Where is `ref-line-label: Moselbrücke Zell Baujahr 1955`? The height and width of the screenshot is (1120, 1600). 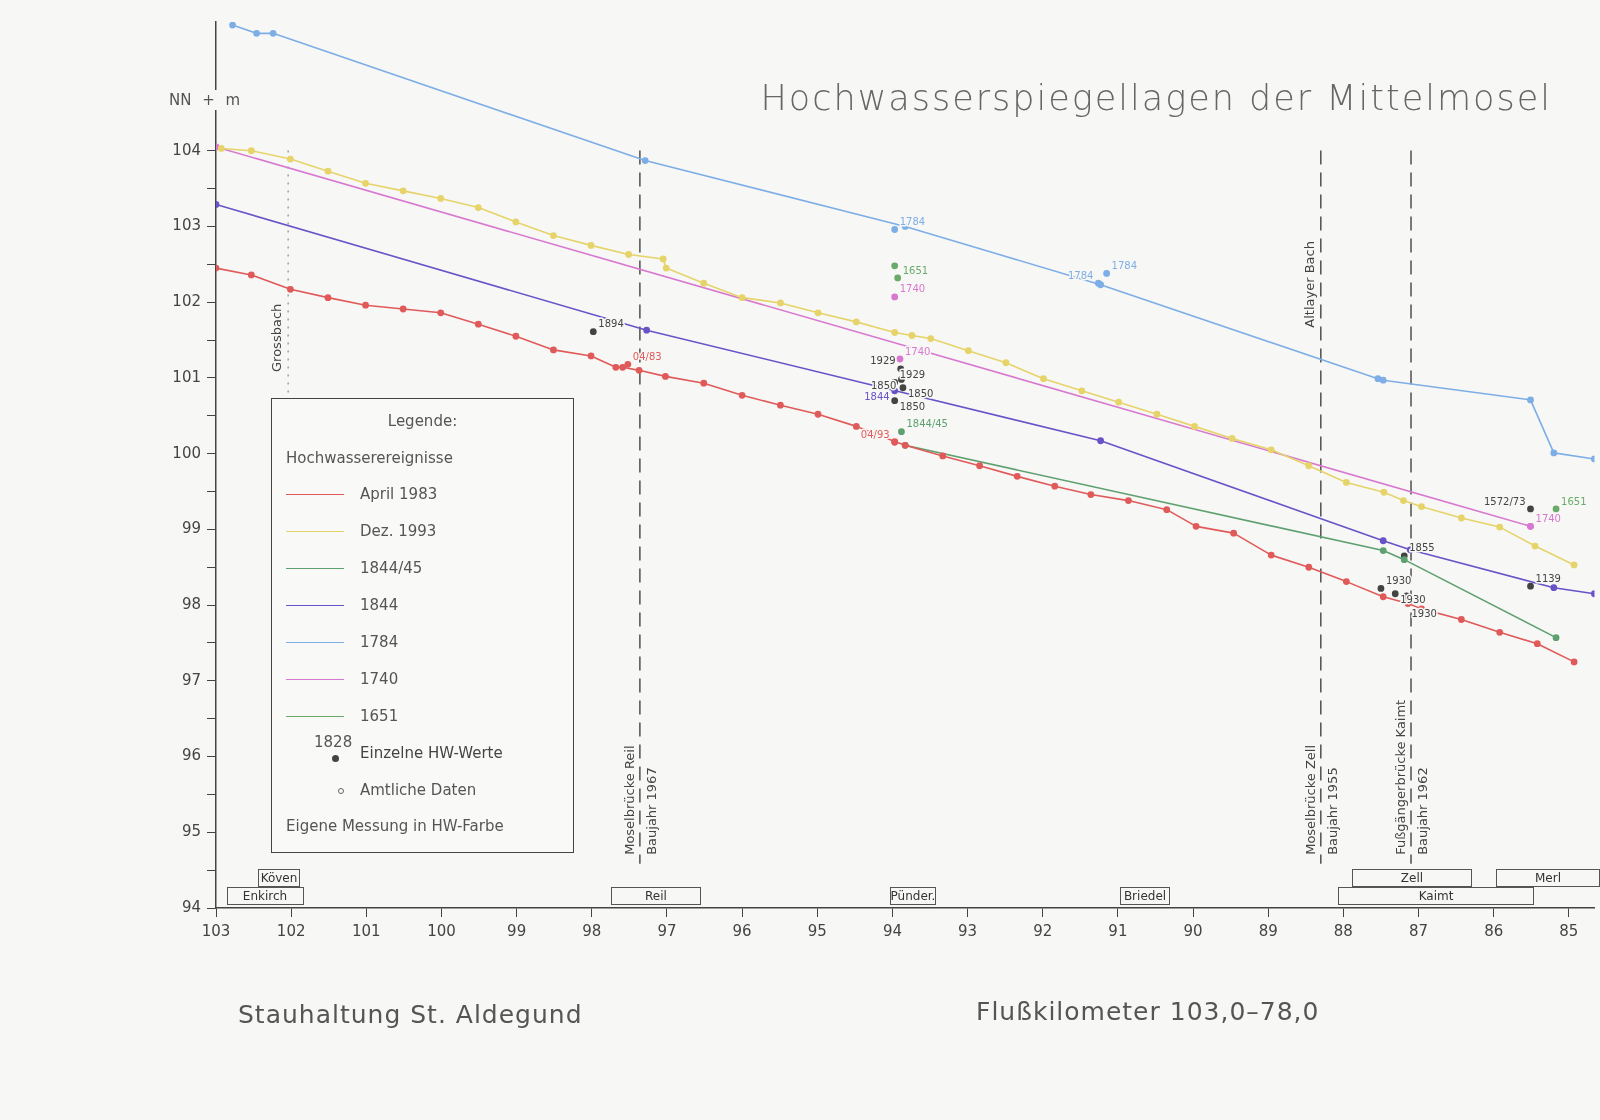 ref-line-label: Moselbrücke Zell Baujahr 1955 is located at coordinates (1321, 799).